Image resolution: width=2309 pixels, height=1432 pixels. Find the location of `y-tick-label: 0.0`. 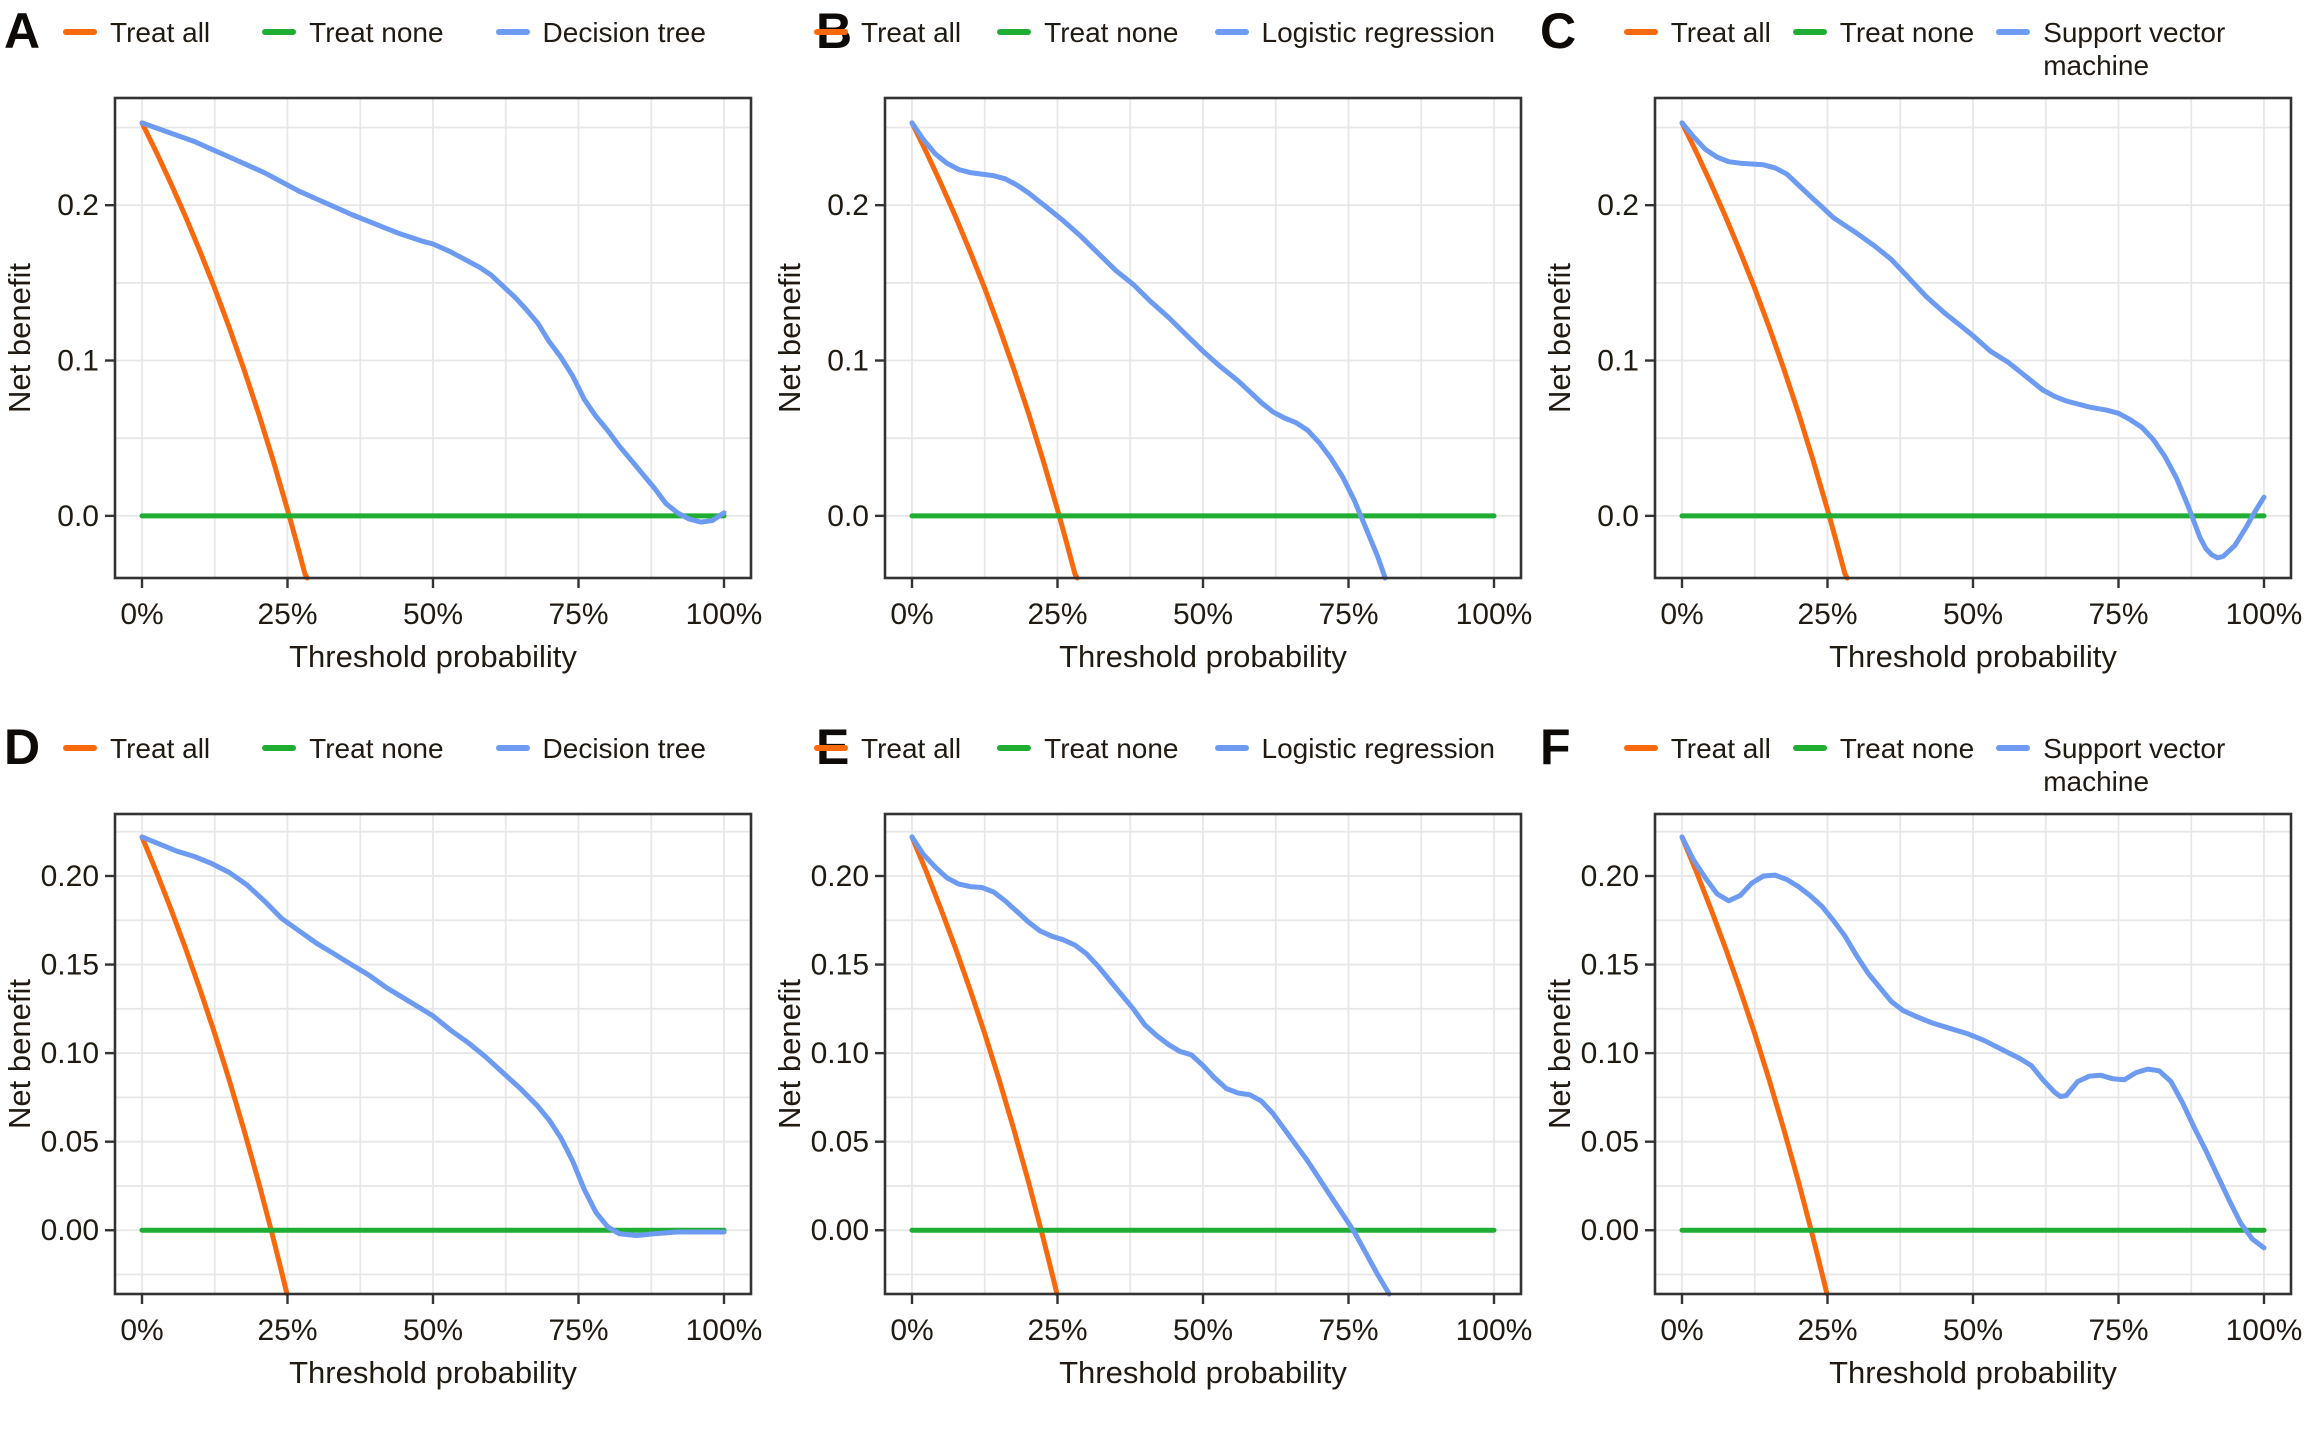

y-tick-label: 0.0 is located at coordinates (848, 516).